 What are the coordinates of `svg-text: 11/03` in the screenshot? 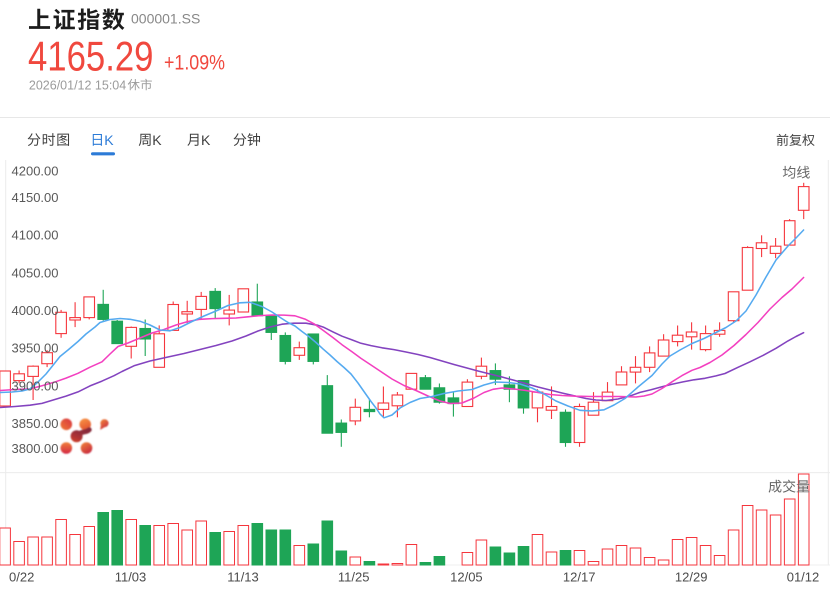 It's located at (131, 577).